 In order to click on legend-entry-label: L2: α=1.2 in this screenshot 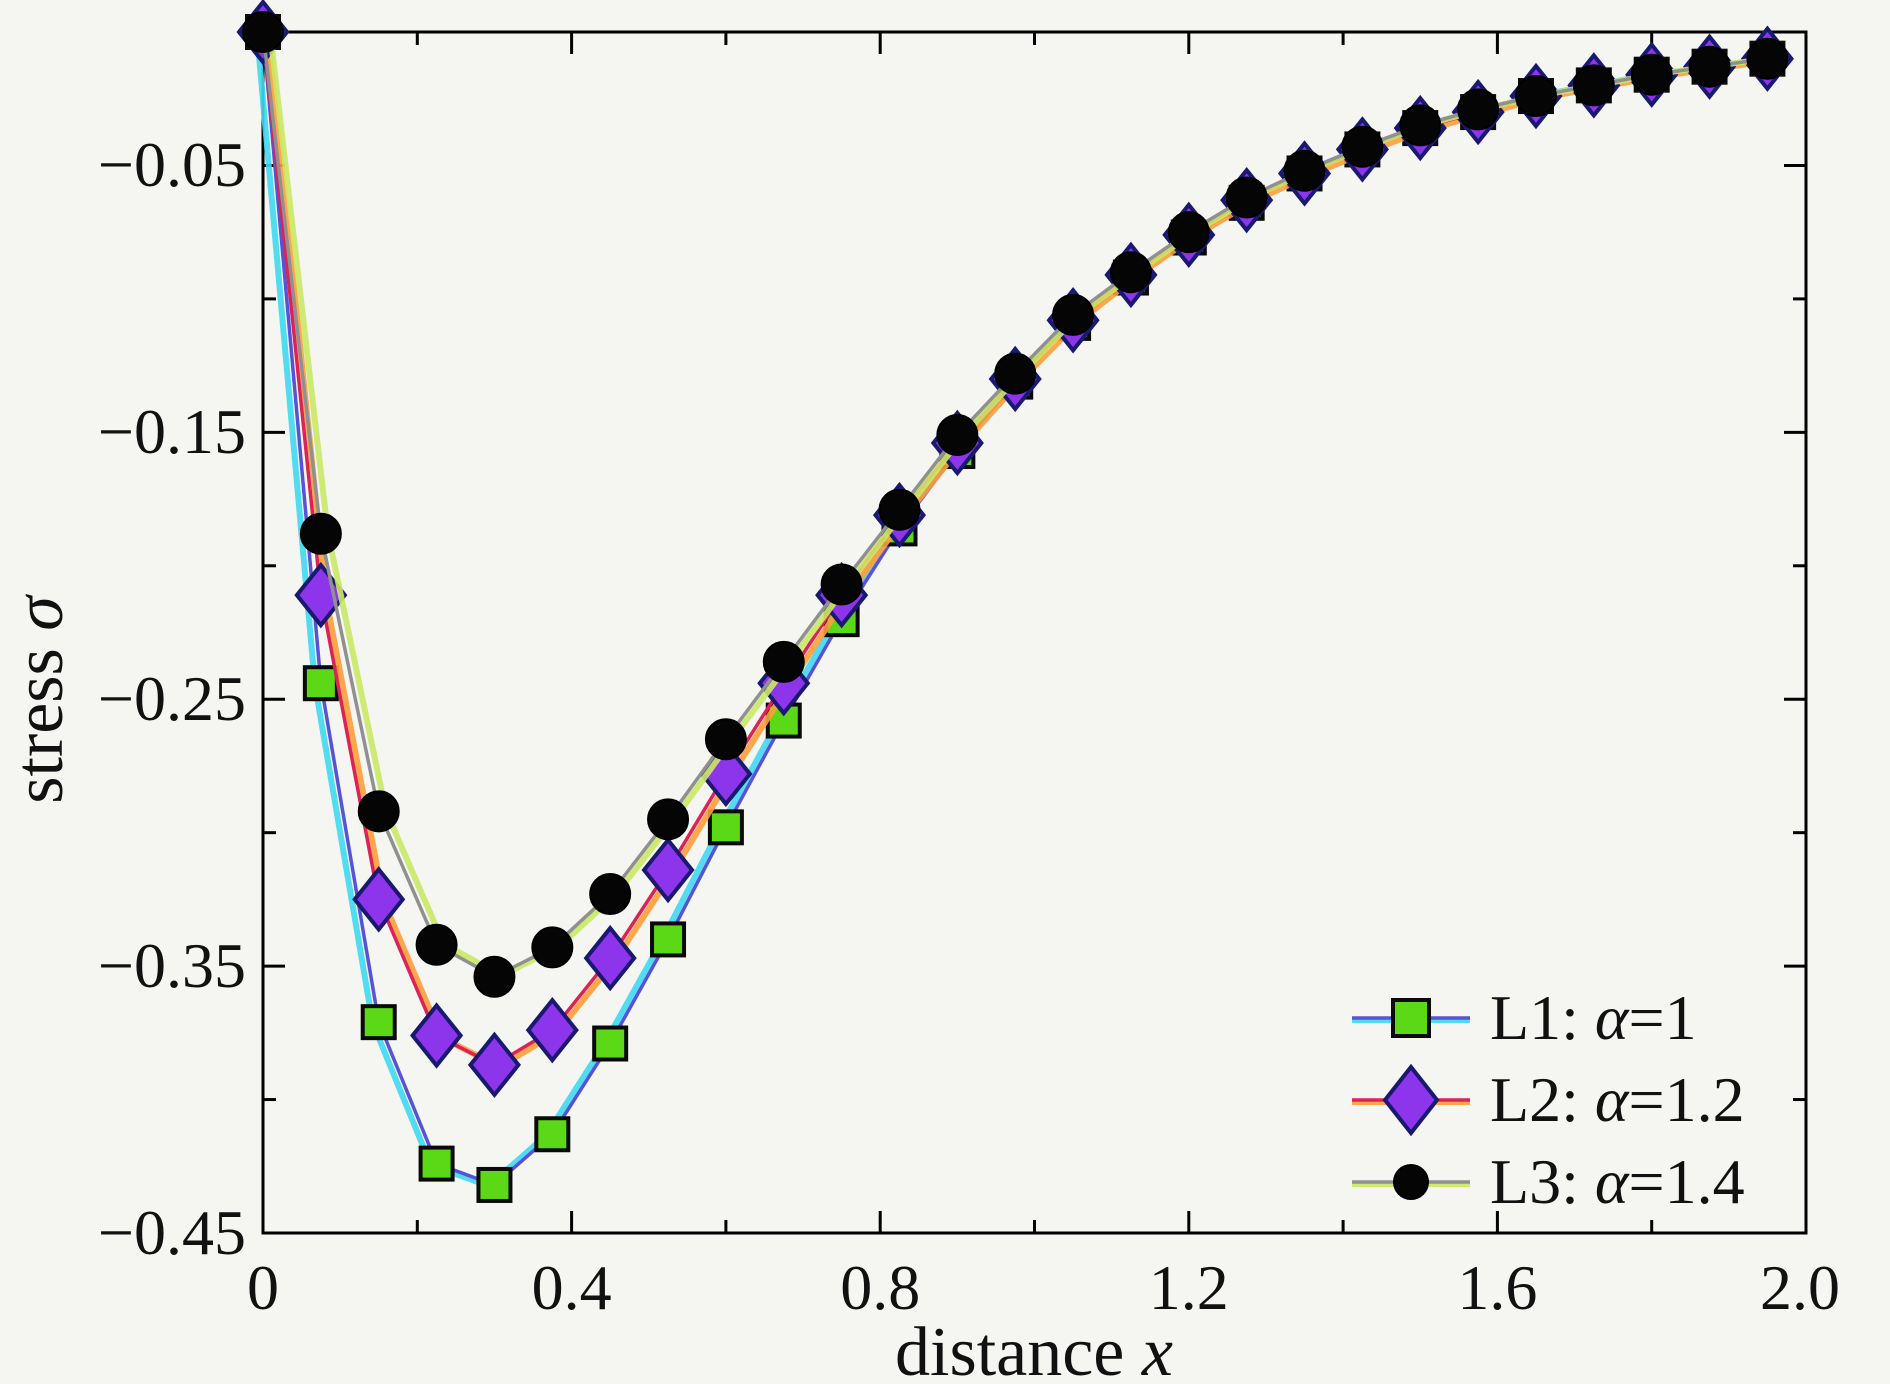, I will do `click(1617, 1099)`.